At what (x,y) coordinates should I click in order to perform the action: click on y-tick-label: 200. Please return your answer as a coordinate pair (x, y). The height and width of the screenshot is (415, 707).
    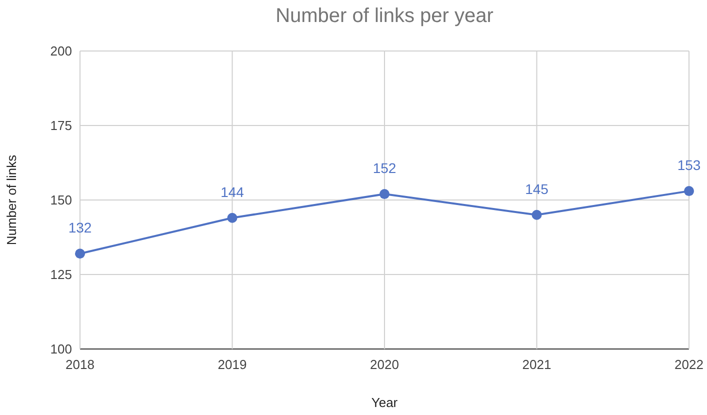
    Looking at the image, I should click on (61, 51).